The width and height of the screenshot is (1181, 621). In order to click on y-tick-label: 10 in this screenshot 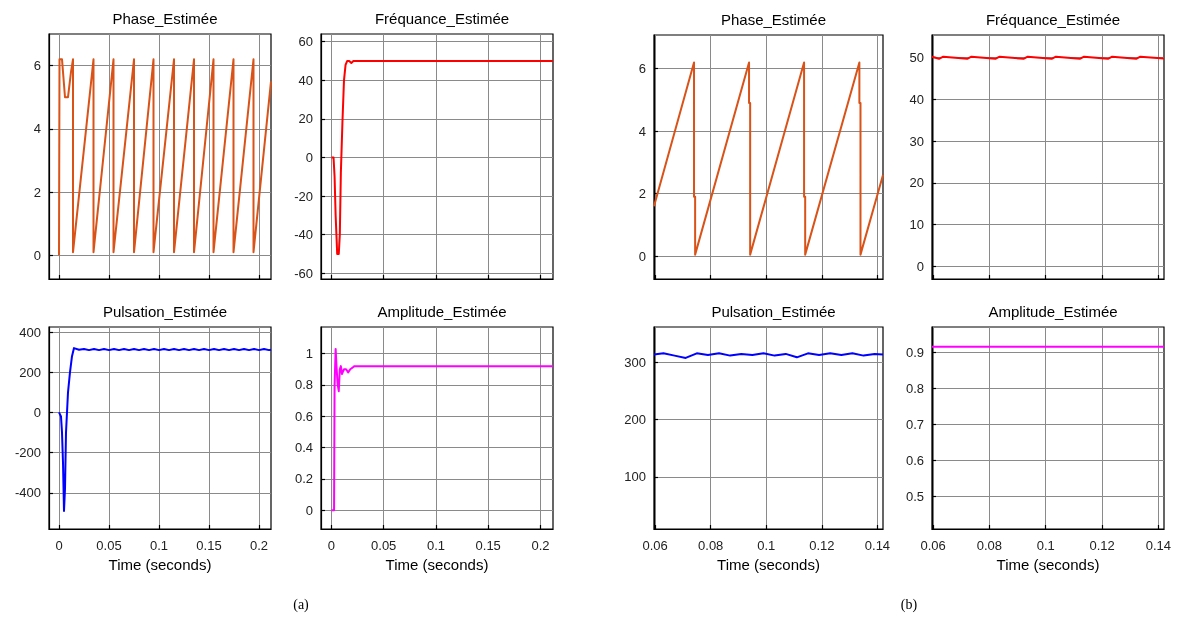, I will do `click(916, 225)`.